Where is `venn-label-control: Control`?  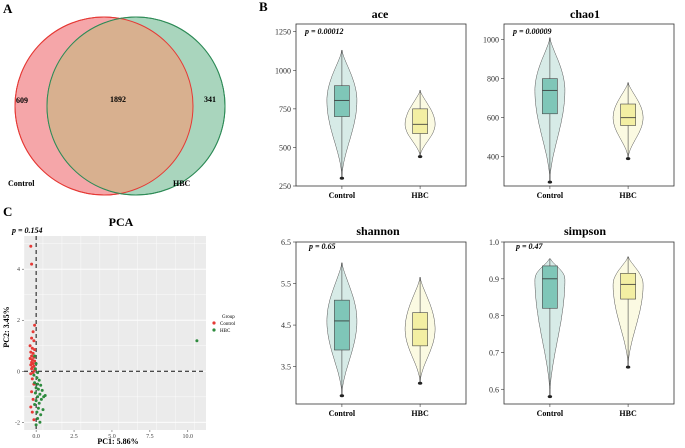 venn-label-control: Control is located at coordinates (21, 183).